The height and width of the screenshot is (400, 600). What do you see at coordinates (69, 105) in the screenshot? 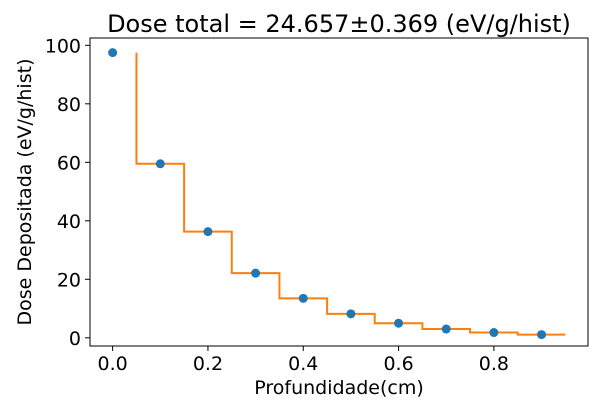
I see `y-tick-label: 80` at bounding box center [69, 105].